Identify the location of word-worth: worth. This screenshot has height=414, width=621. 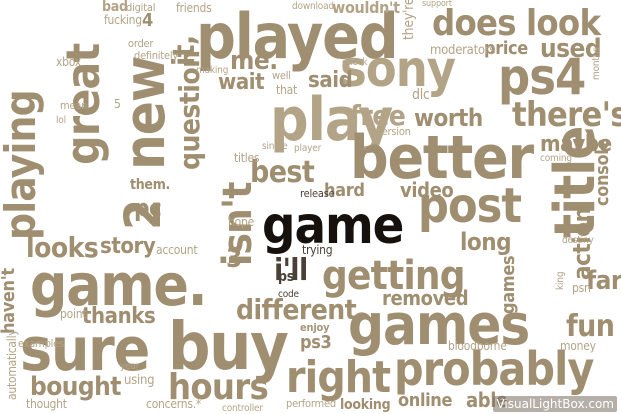
(448, 118).